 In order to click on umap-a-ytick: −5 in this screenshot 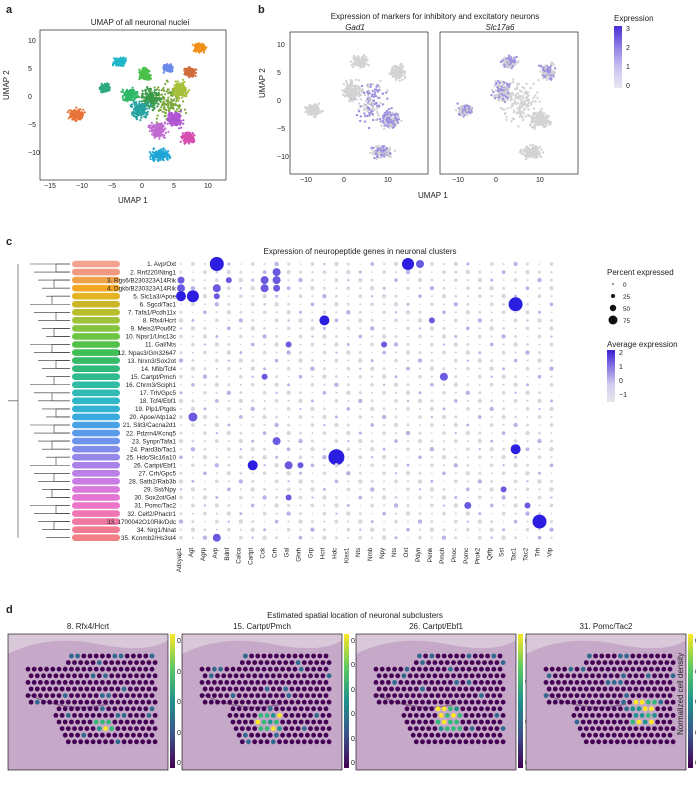, I will do `click(32, 125)`.